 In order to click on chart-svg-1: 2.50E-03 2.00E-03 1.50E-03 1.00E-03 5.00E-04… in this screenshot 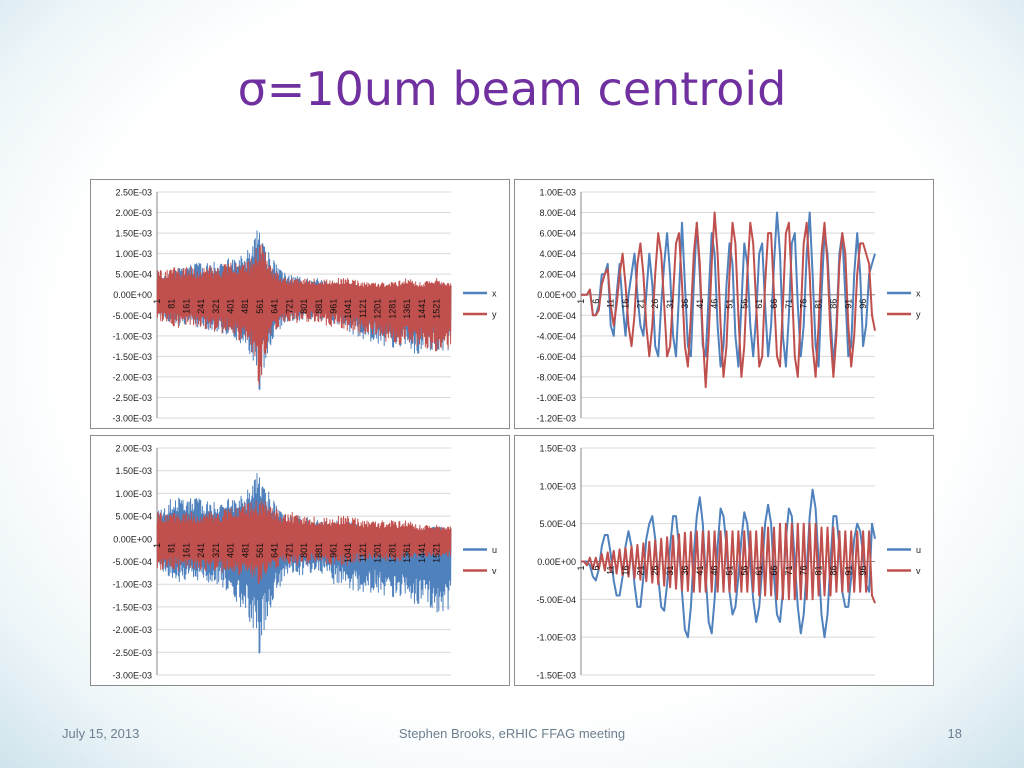, I will do `click(304, 306)`.